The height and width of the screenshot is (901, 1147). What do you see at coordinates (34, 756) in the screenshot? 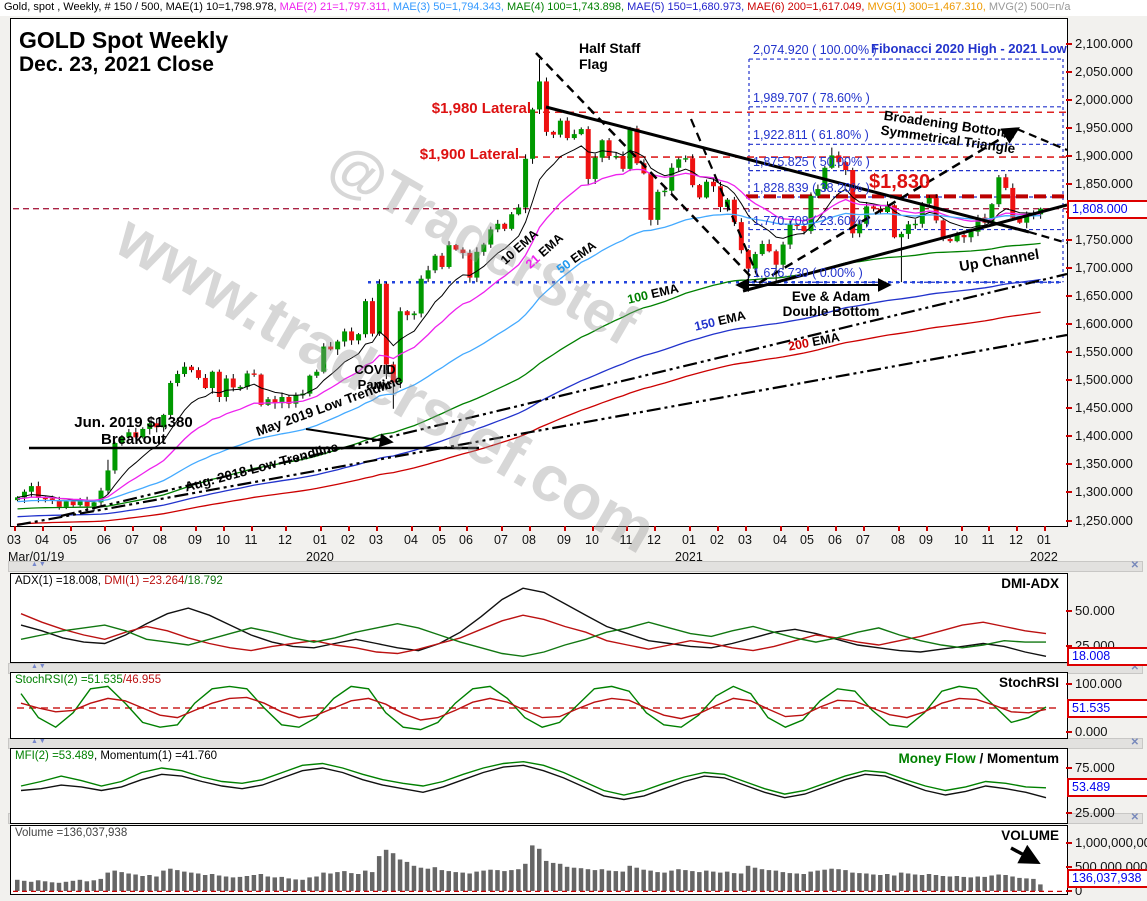
I see `text-segment: MFI(2)` at bounding box center [34, 756].